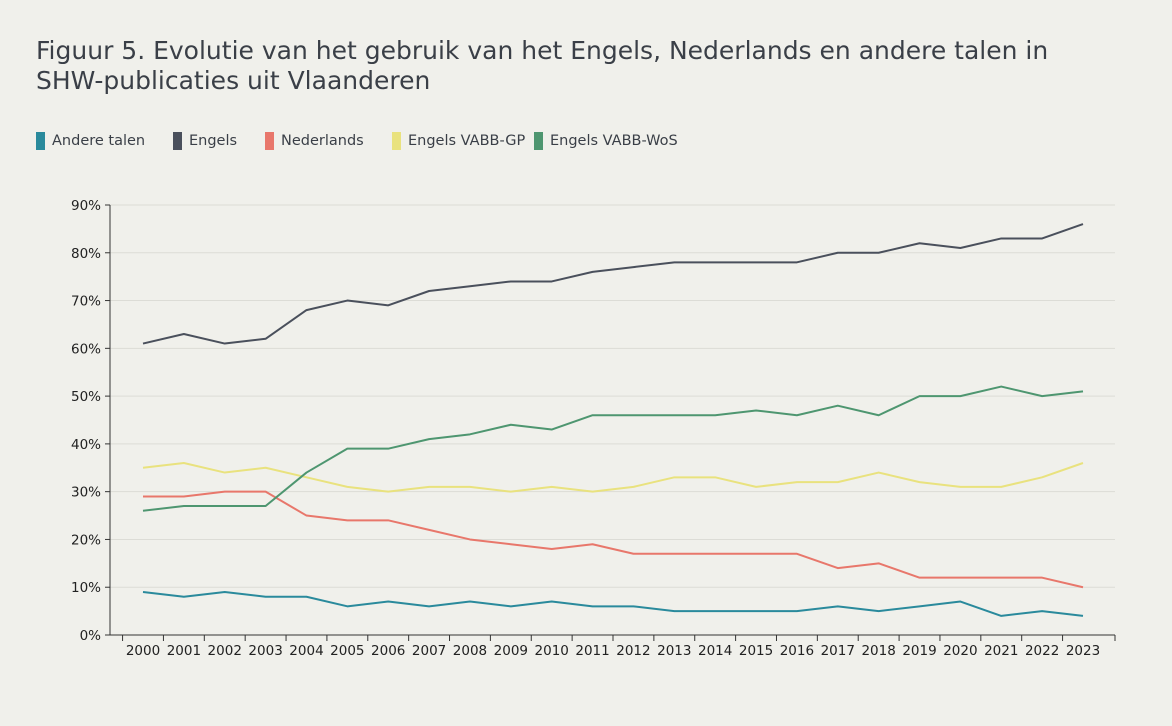 The width and height of the screenshot is (1172, 726). What do you see at coordinates (613, 604) in the screenshot?
I see `series-line-andere-talen` at bounding box center [613, 604].